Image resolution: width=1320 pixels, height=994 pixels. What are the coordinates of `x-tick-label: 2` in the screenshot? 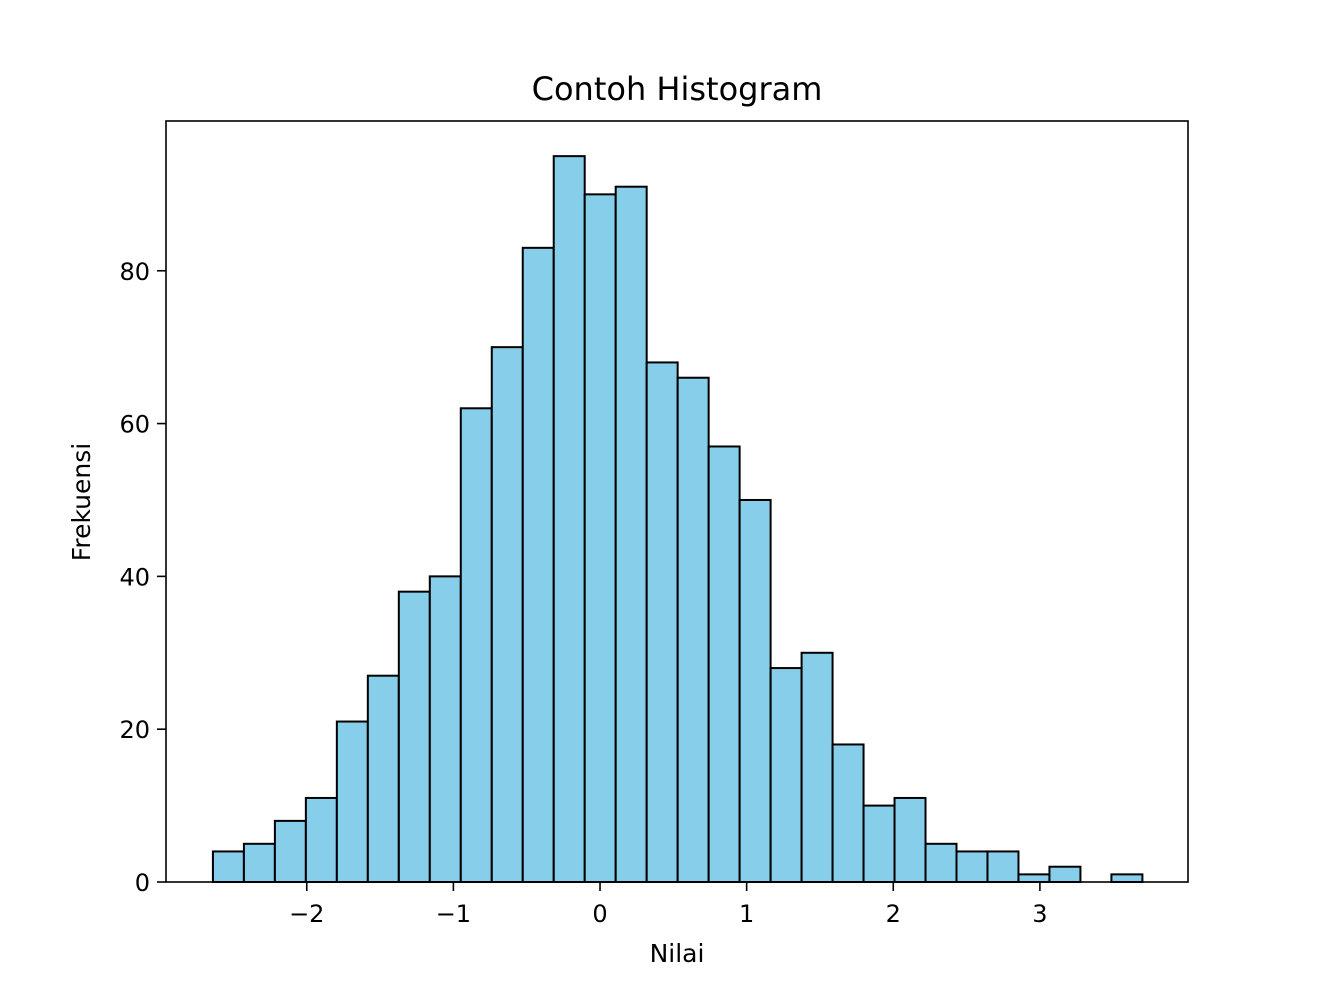 It's located at (893, 914).